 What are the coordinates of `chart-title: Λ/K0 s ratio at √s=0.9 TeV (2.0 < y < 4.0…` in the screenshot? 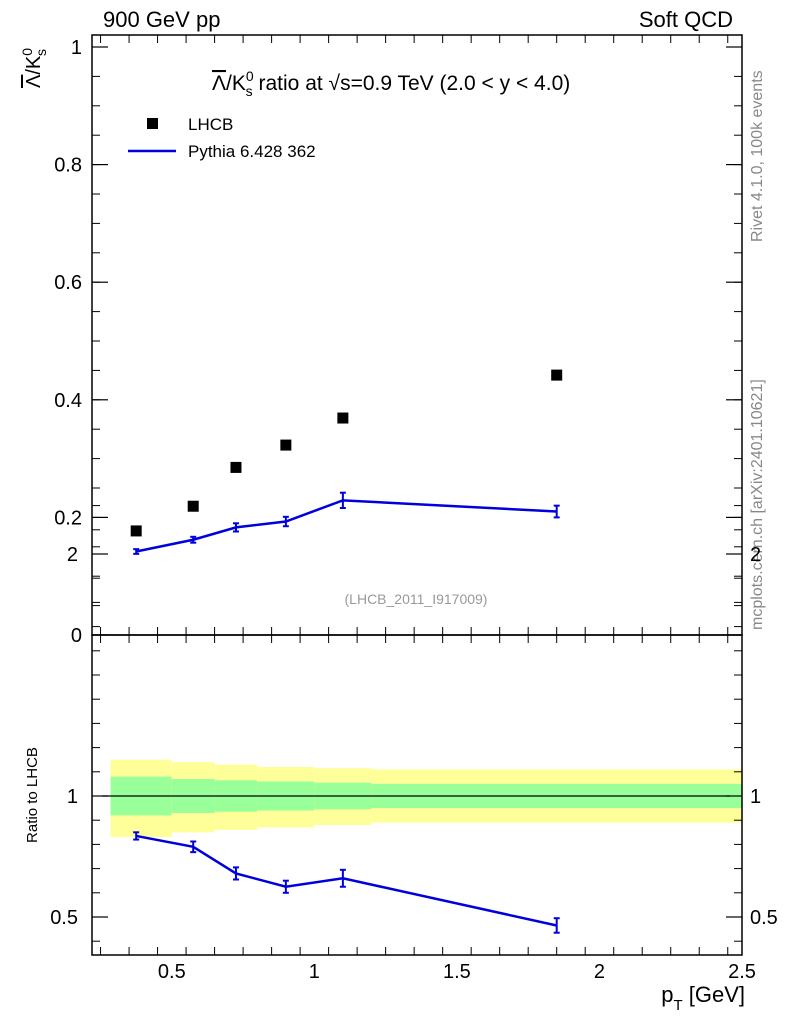 It's located at (391, 83).